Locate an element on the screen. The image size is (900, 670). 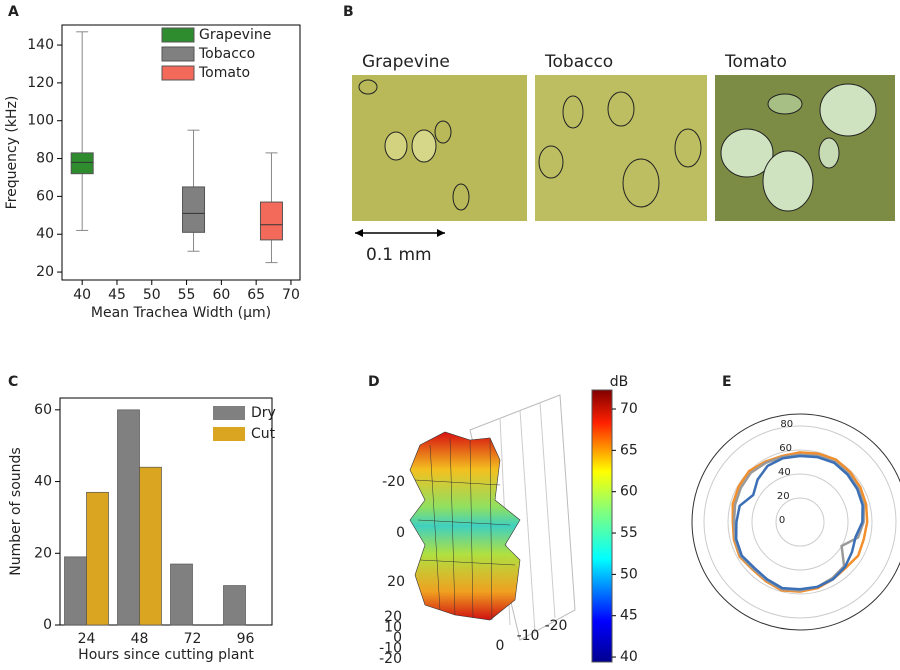
image-label: Tobacco is located at coordinates (578, 62).